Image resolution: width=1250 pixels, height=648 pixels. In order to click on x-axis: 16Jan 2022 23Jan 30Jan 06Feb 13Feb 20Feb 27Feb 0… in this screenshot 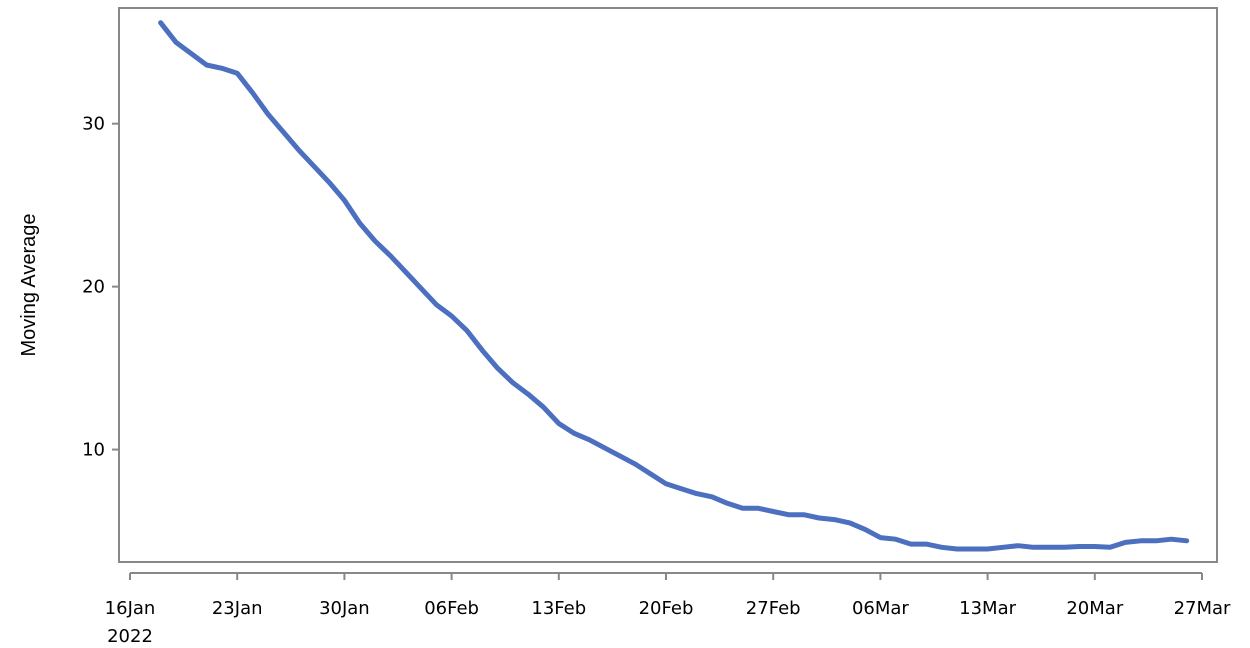, I will do `click(668, 609)`.